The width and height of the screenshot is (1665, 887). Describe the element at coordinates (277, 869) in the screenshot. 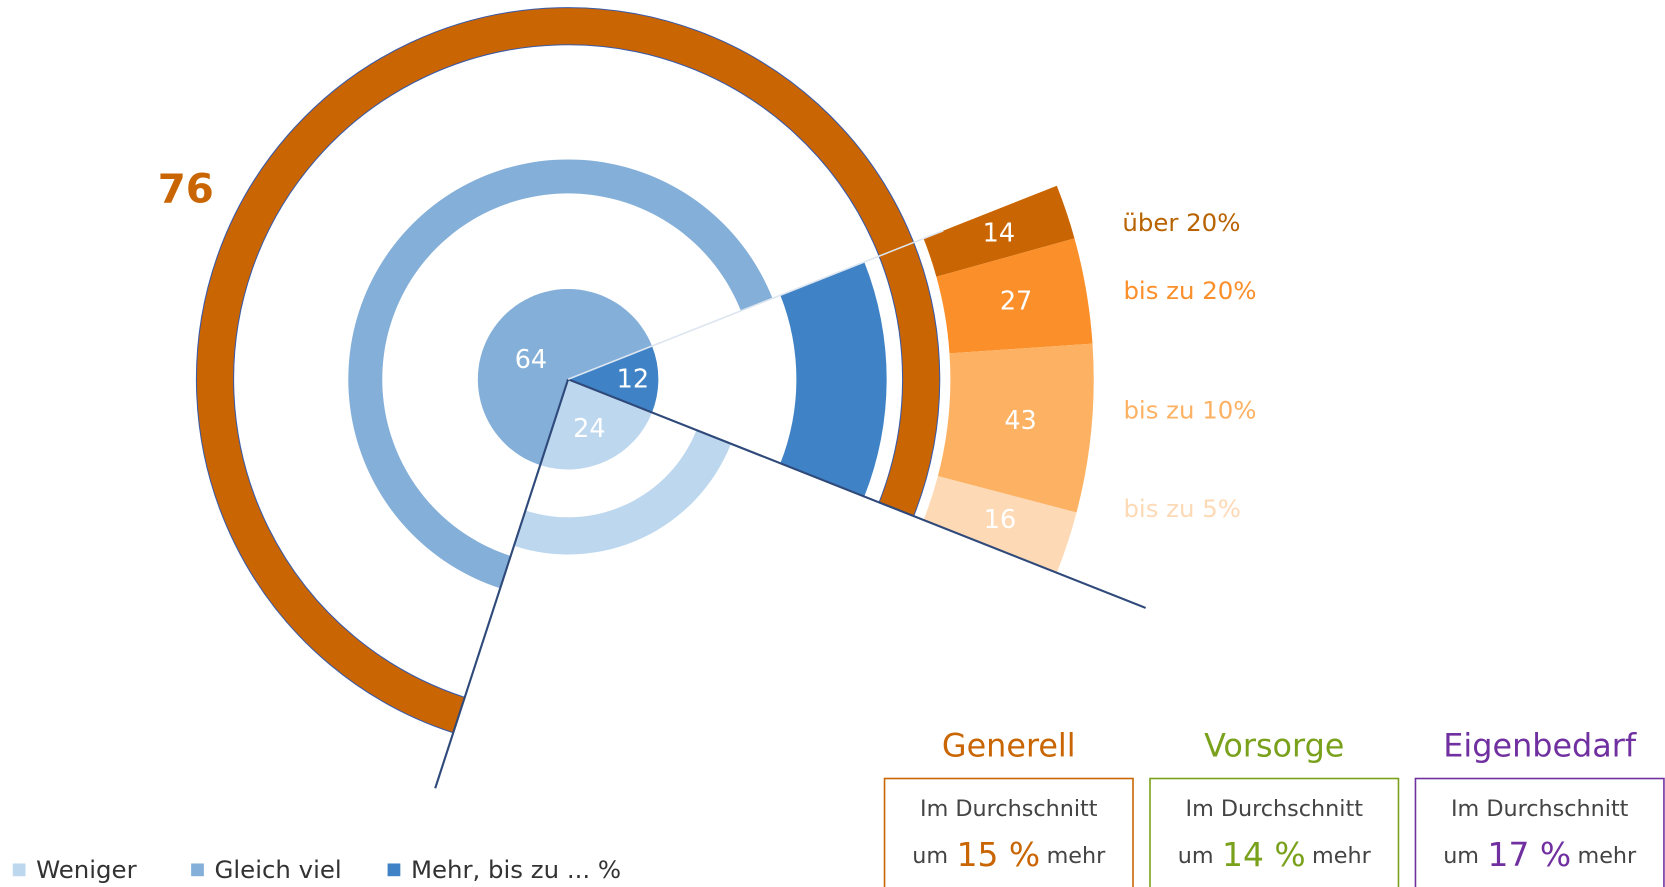

I see `legend-label: Gleich viel` at that location.